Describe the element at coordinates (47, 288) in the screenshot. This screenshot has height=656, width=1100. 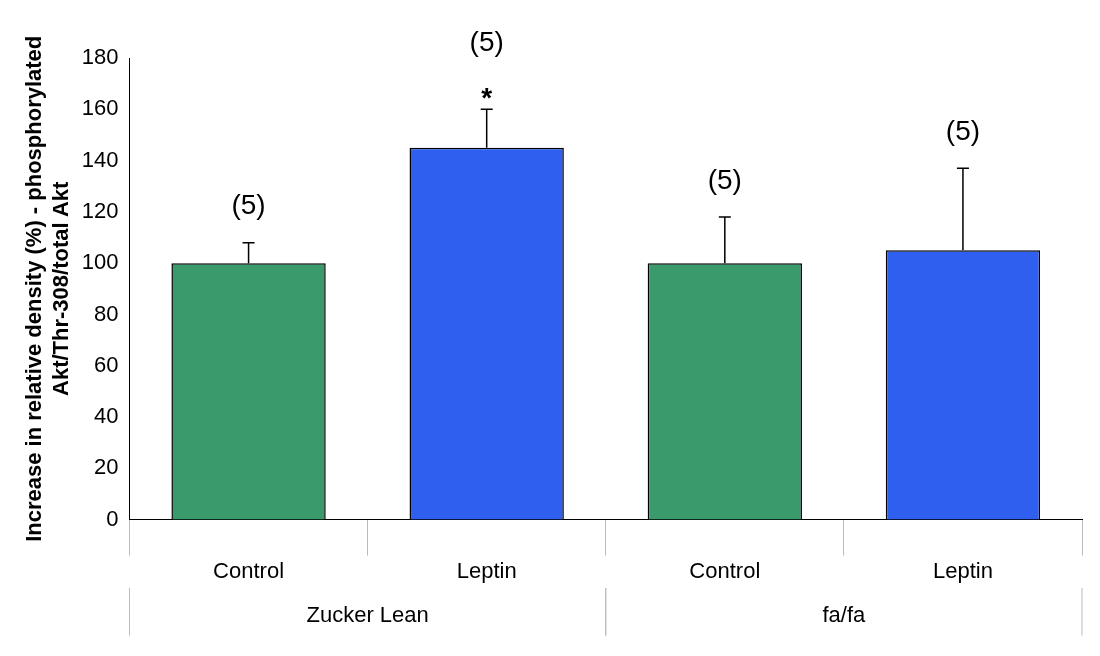
I see `y-axis-title: Increase in relative density (%) - phosphorylated Akt/Thr-308/total Akt` at that location.